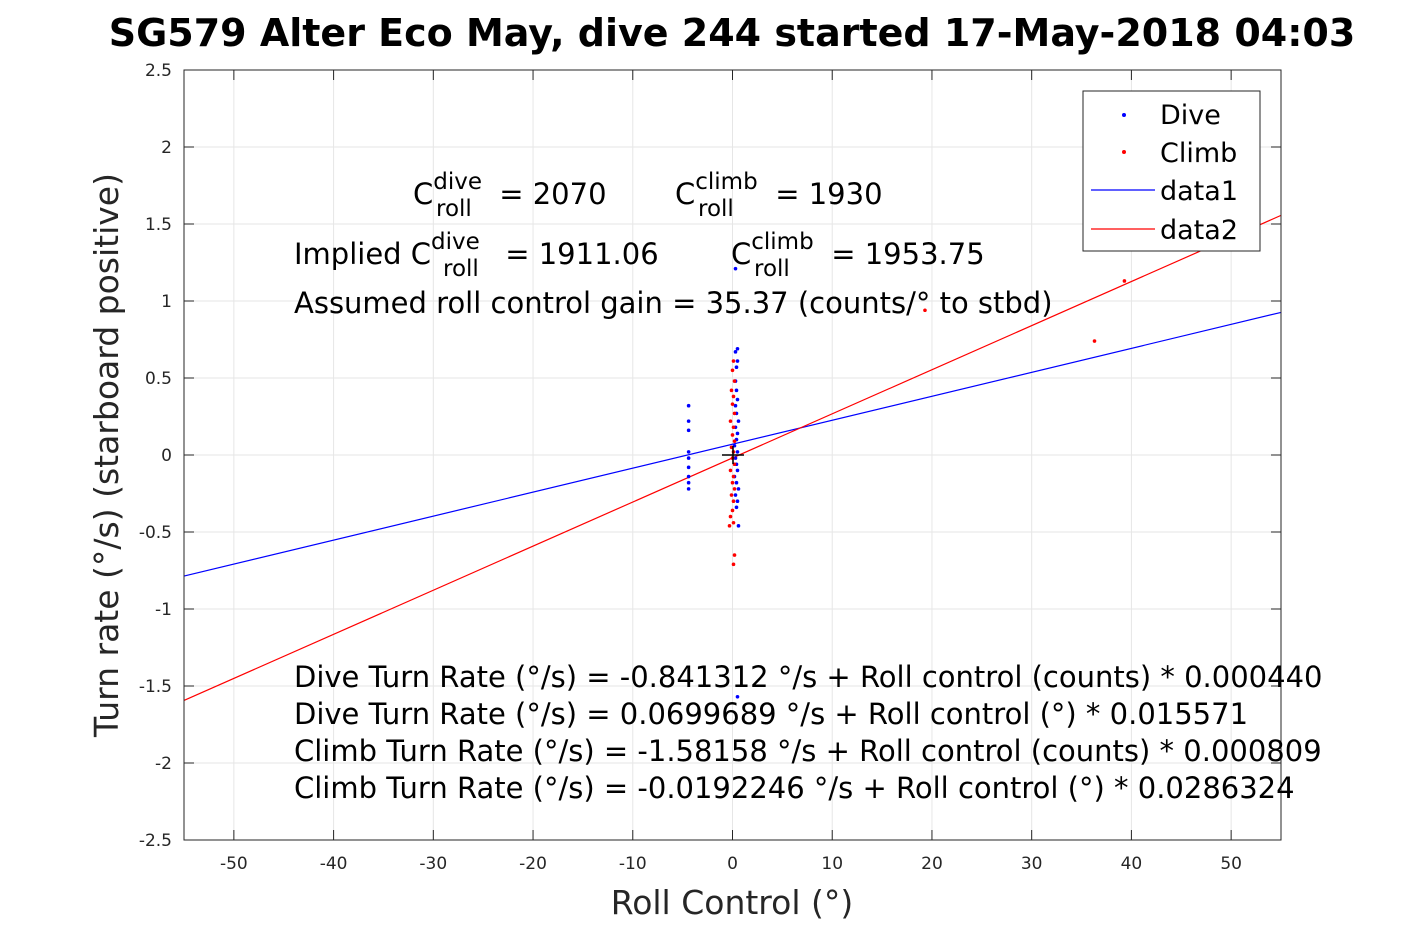  I want to click on c-climb-sub: roll, so click(716, 209).